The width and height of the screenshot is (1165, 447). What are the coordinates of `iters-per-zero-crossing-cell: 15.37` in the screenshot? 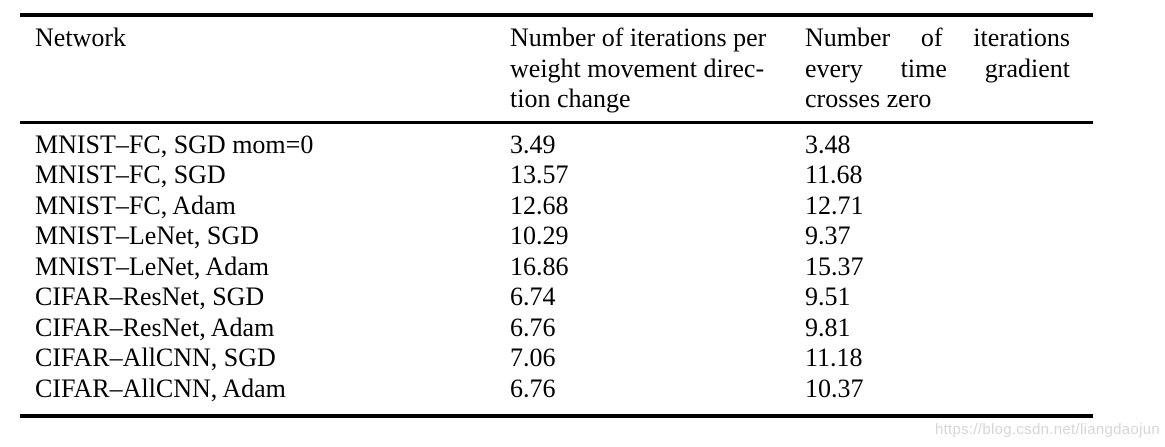 It's located at (834, 266).